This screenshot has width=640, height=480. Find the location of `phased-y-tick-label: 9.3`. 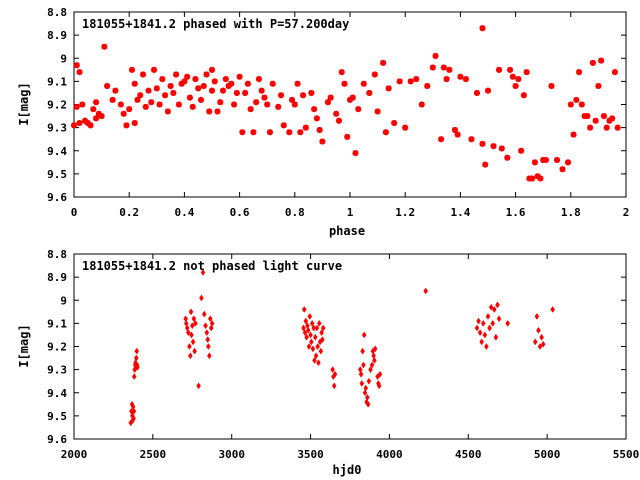

phased-y-tick-label: 9.3 is located at coordinates (57, 128).